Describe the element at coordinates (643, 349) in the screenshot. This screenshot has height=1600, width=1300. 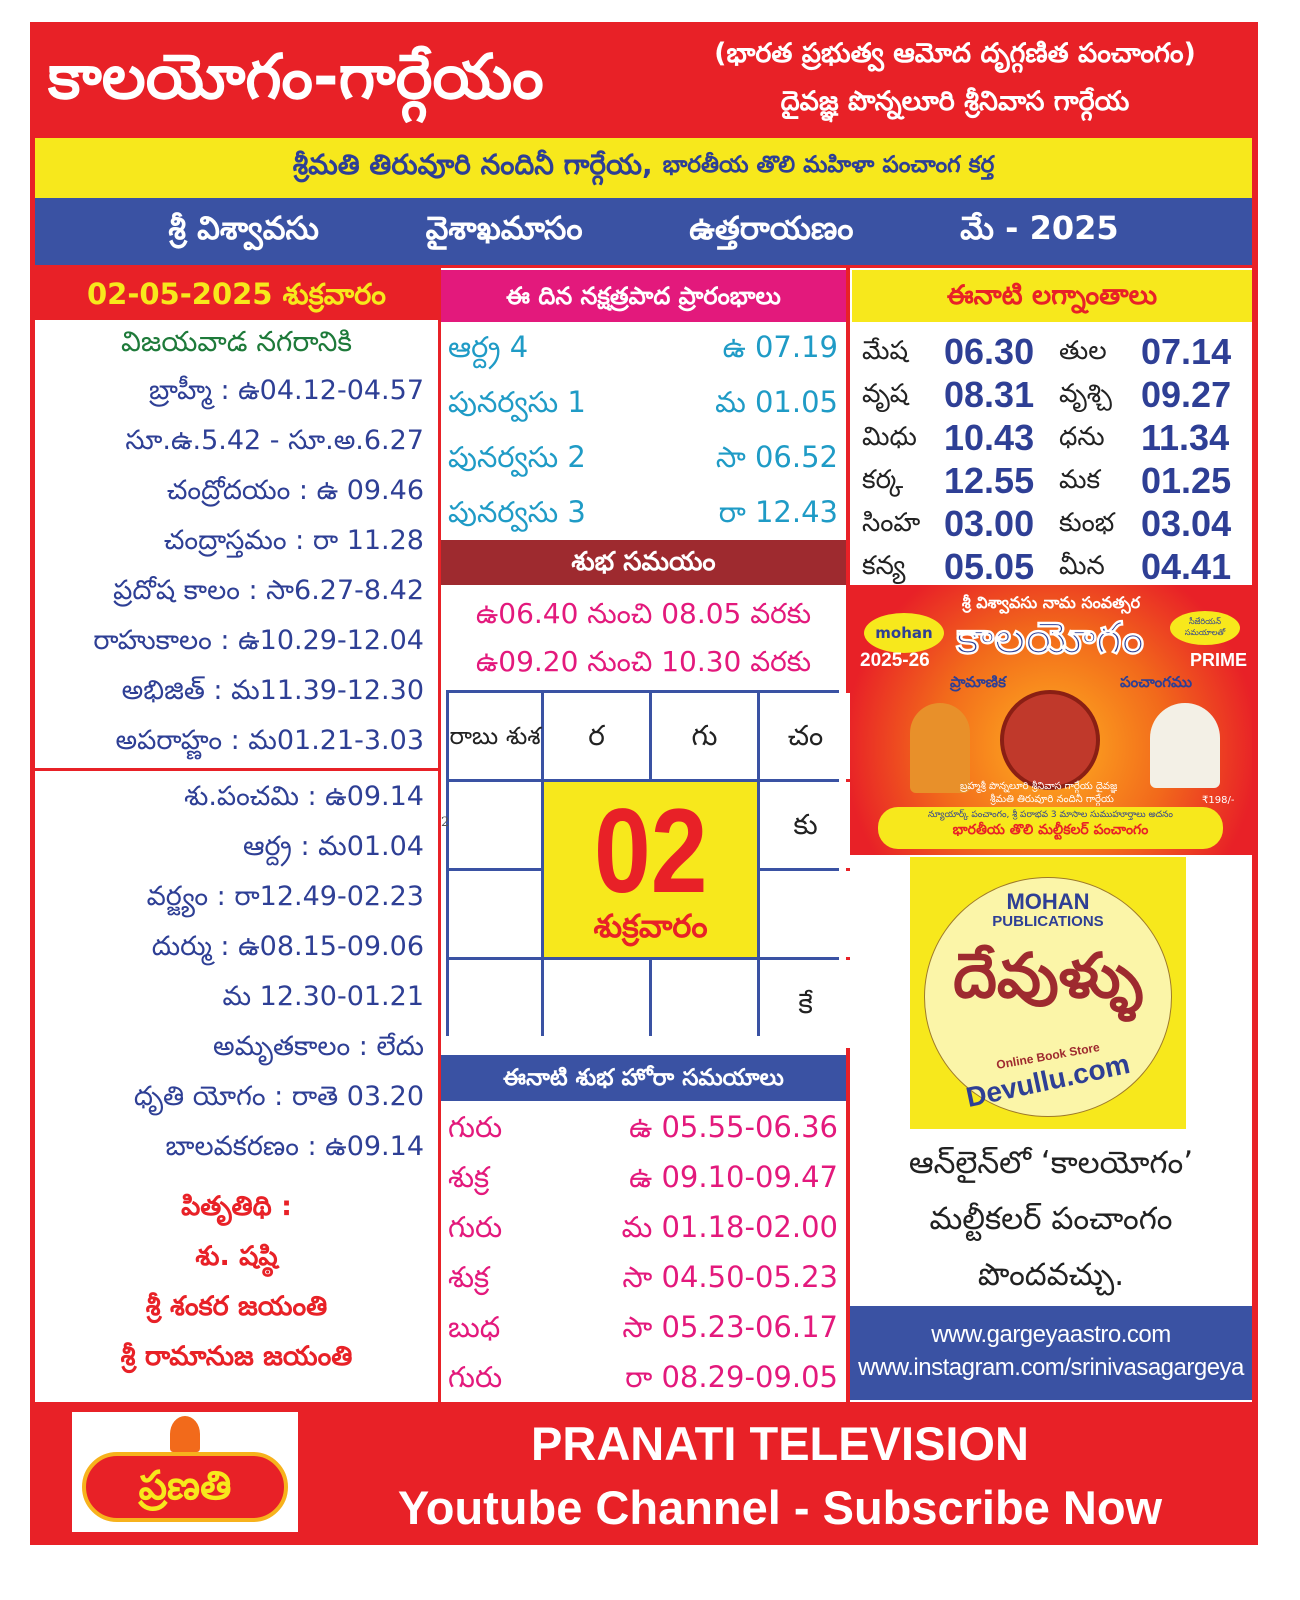
I see `nakshatra-row: ఆర్ద్ర 4 ఉ 07.19` at that location.